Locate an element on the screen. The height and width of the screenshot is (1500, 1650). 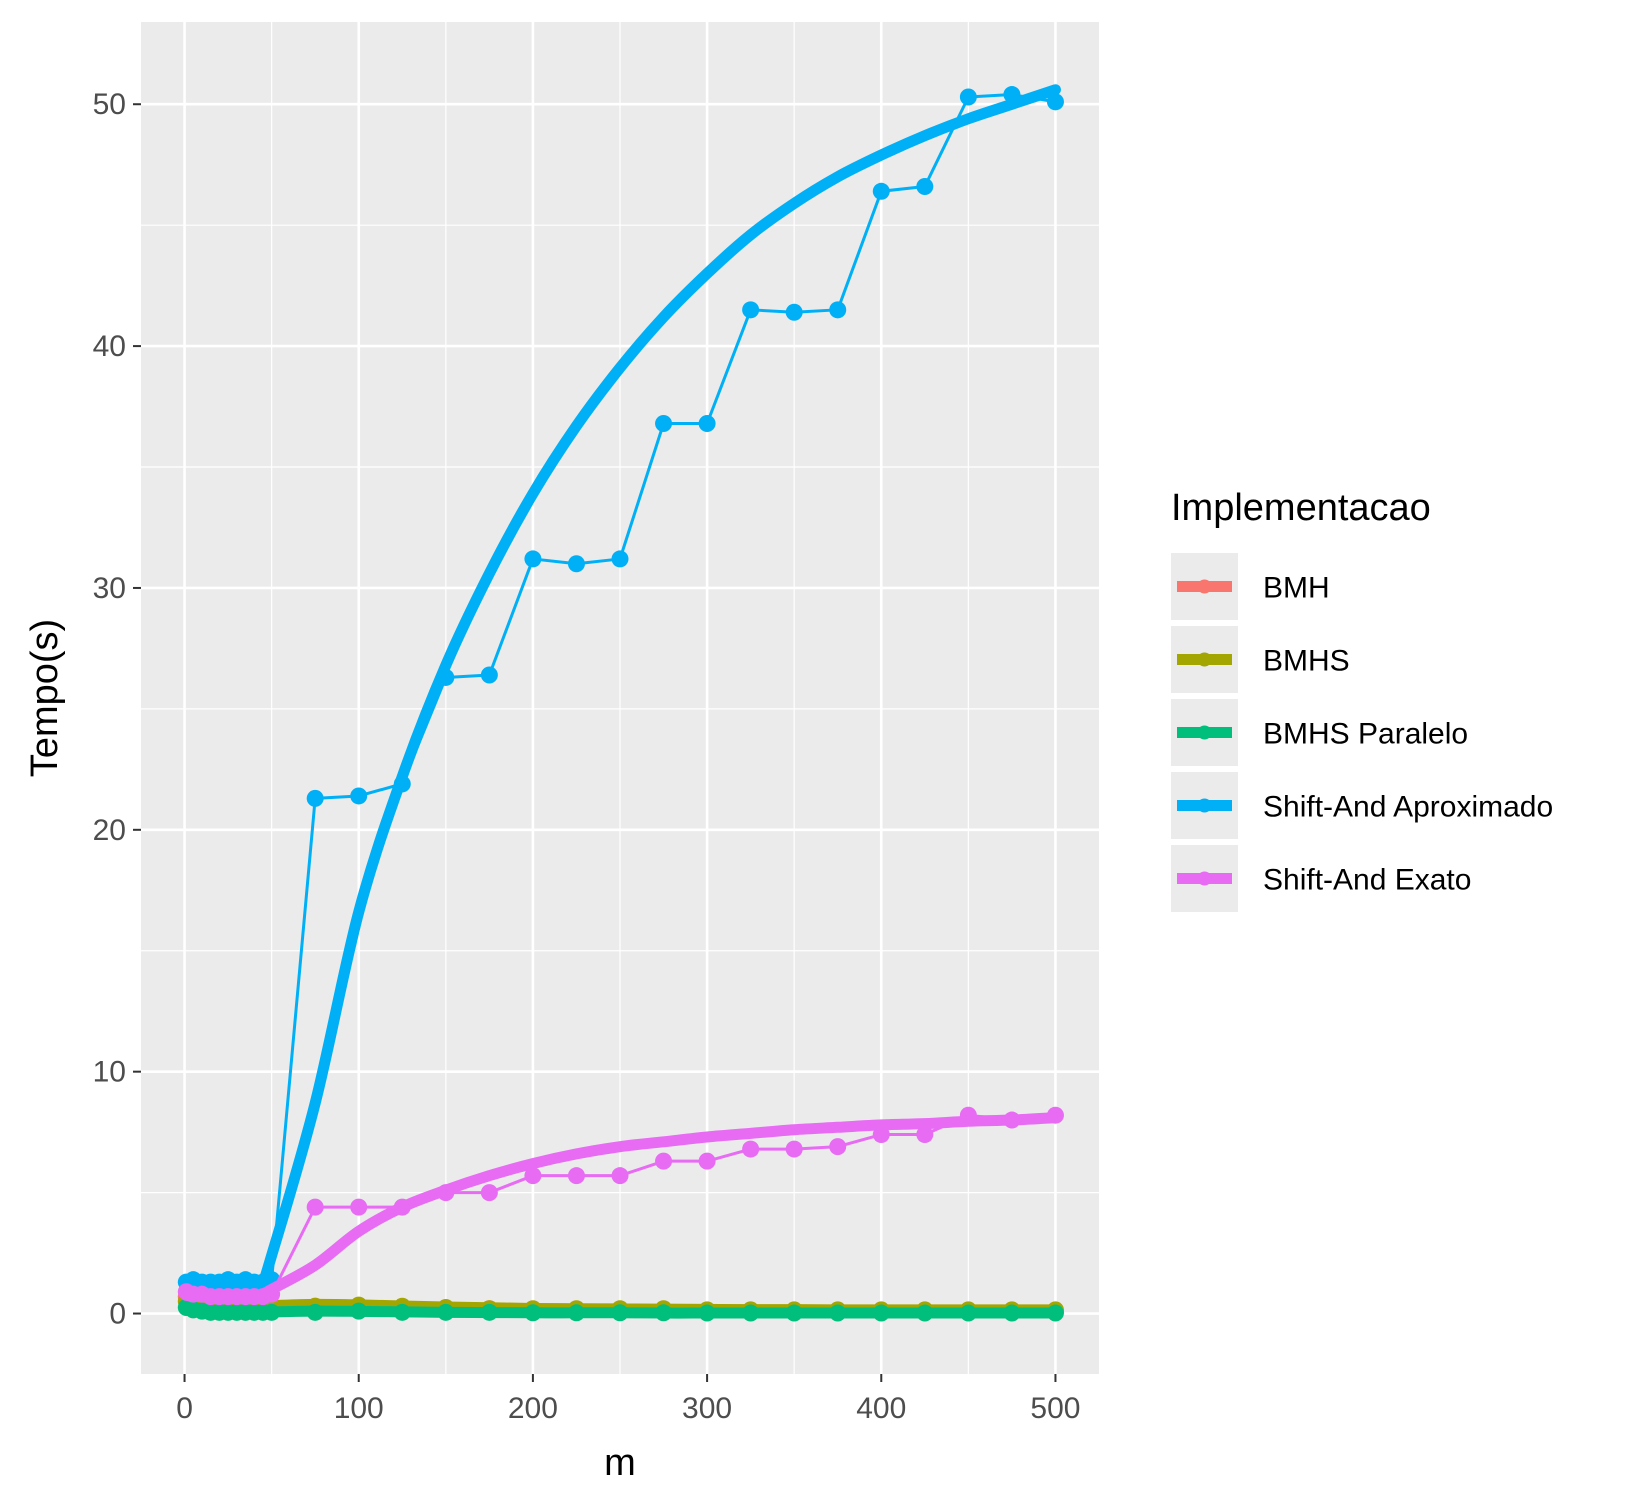
y-tick-label: 50 is located at coordinates (109, 104).